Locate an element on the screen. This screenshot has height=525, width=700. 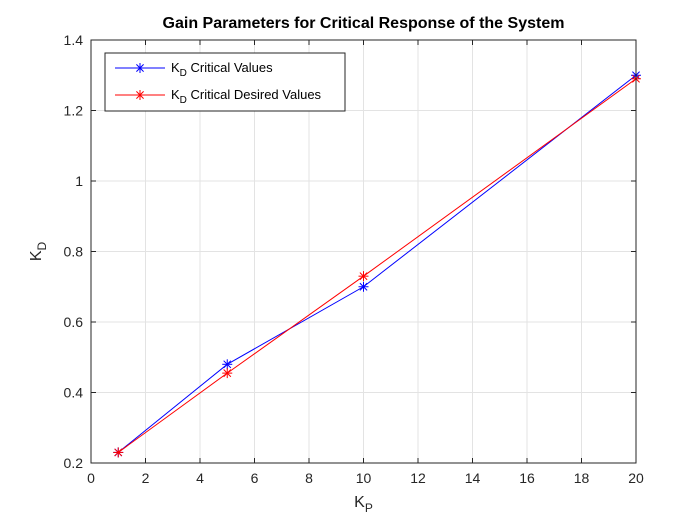
y-tick-label-0-4: 0.4 is located at coordinates (74, 393).